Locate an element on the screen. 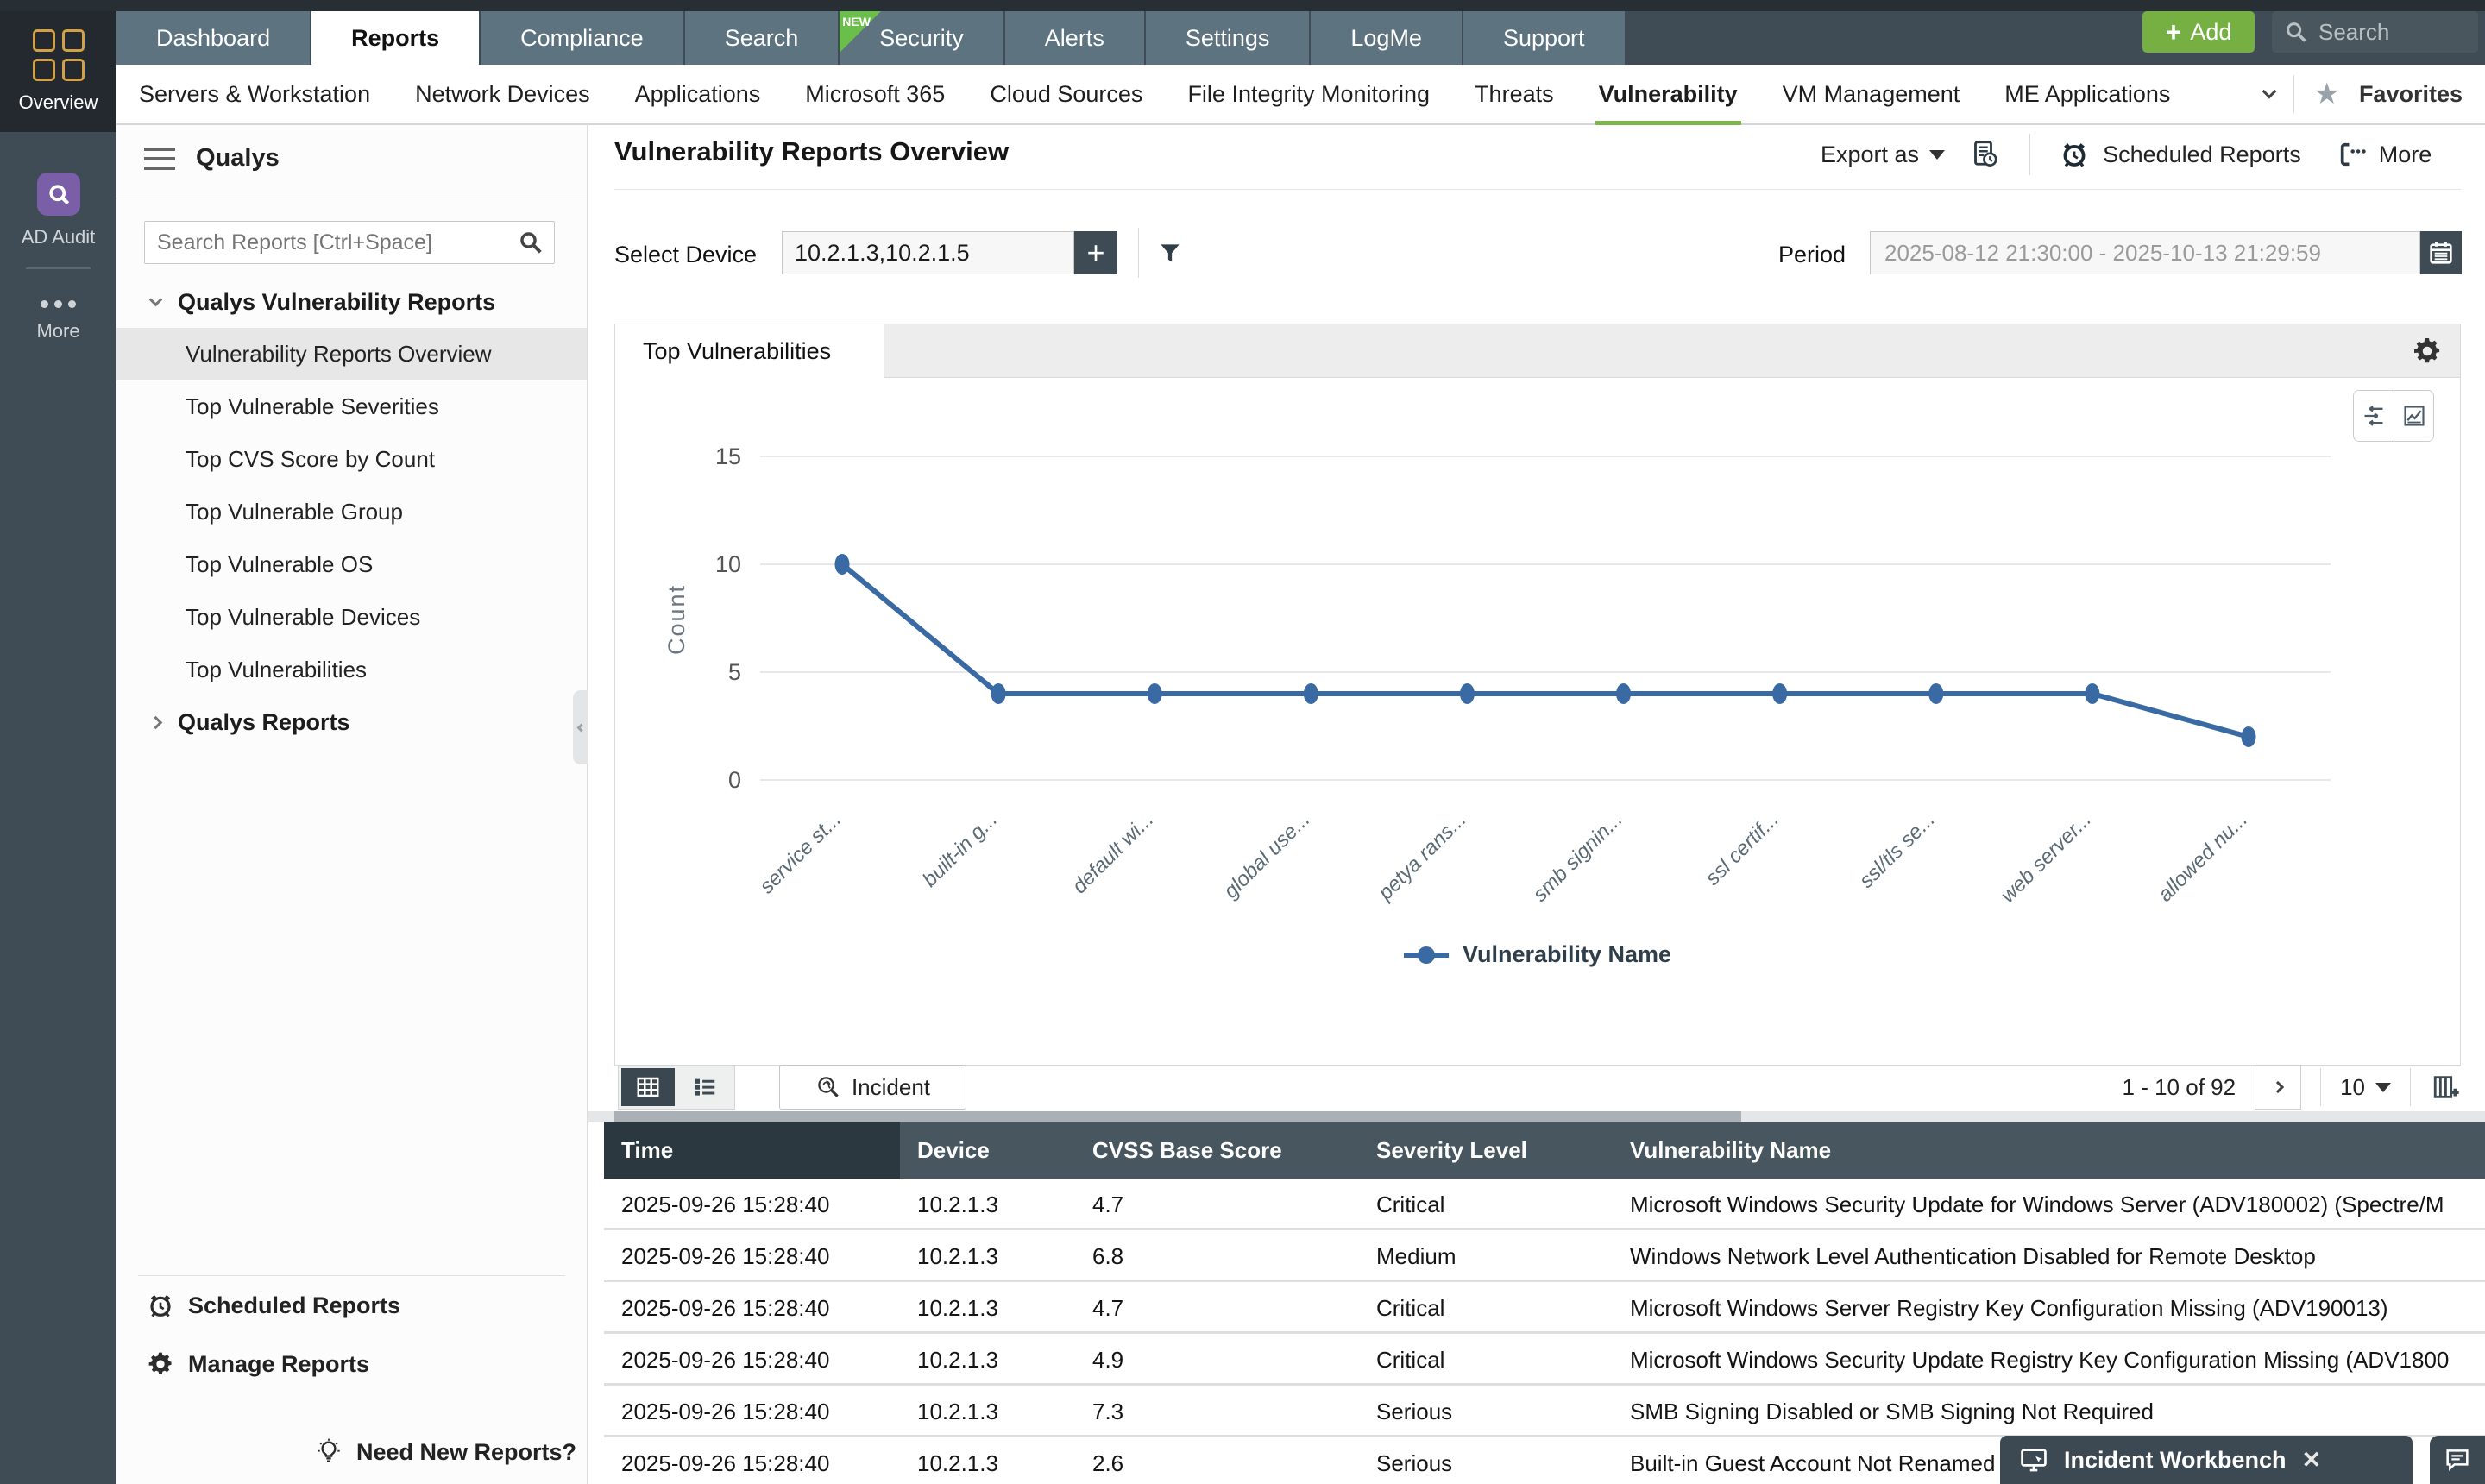 The image size is (2485, 1484). report-search-input is located at coordinates (331, 242).